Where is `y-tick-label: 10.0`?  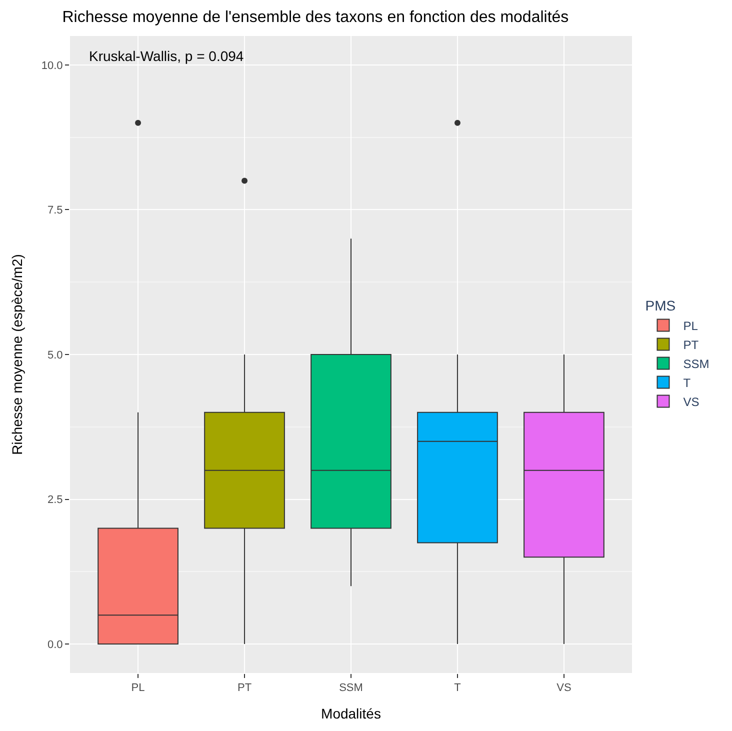 y-tick-label: 10.0 is located at coordinates (52, 66).